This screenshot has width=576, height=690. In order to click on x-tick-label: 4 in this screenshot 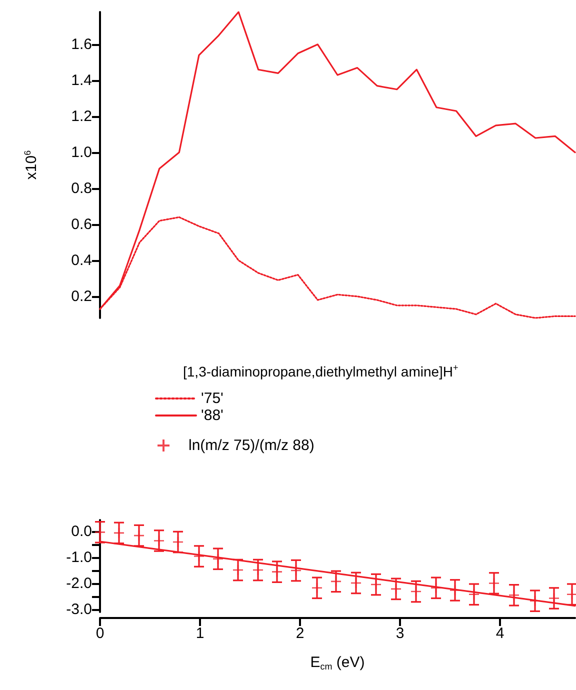, I will do `click(500, 633)`.